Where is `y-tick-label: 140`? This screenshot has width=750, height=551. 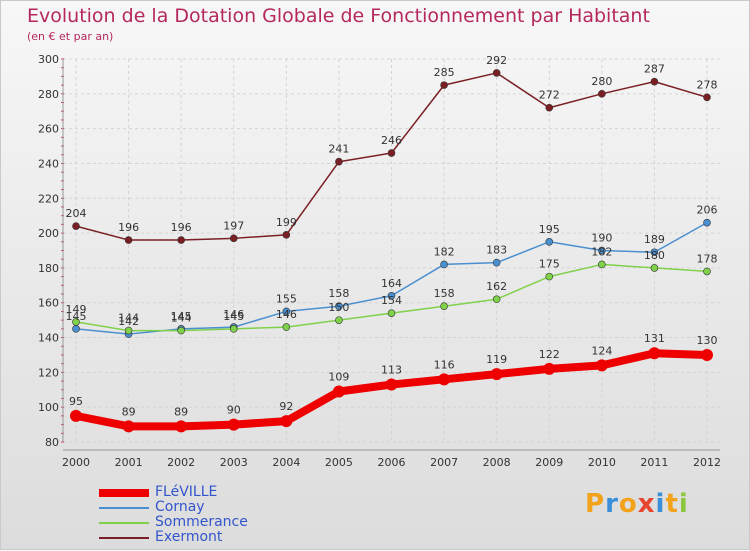 y-tick-label: 140 is located at coordinates (48, 338).